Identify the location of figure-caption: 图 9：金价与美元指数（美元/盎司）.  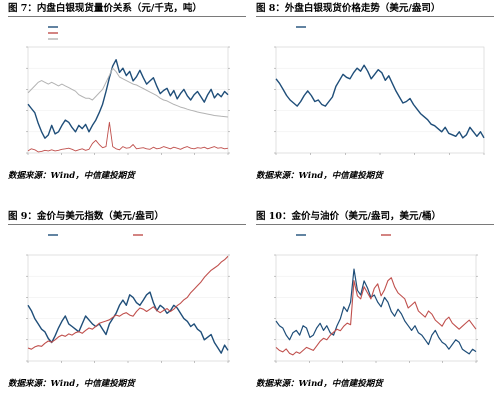
(86, 216).